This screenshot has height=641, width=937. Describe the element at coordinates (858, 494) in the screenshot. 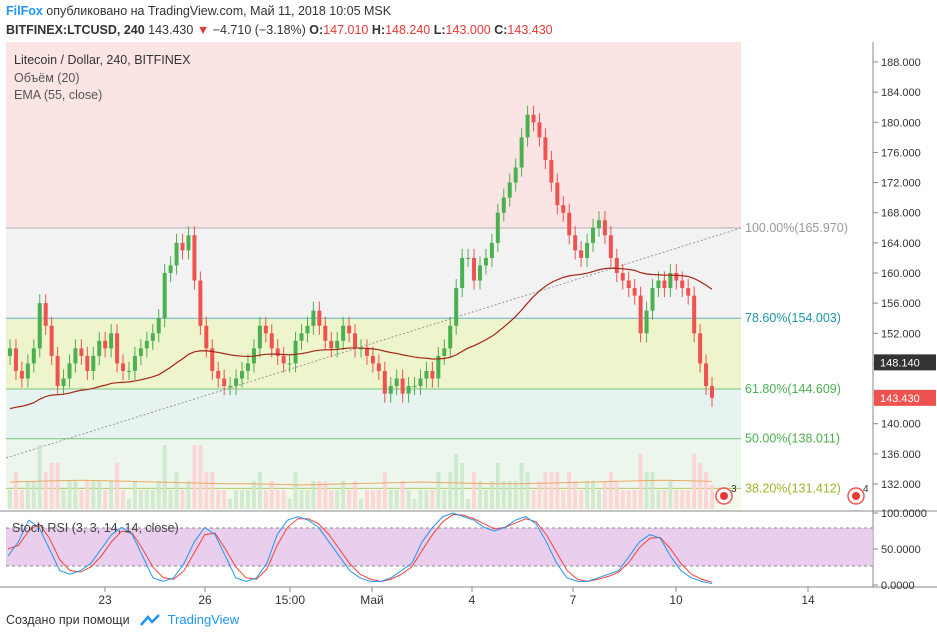

I see `event-badge-2: 4` at that location.